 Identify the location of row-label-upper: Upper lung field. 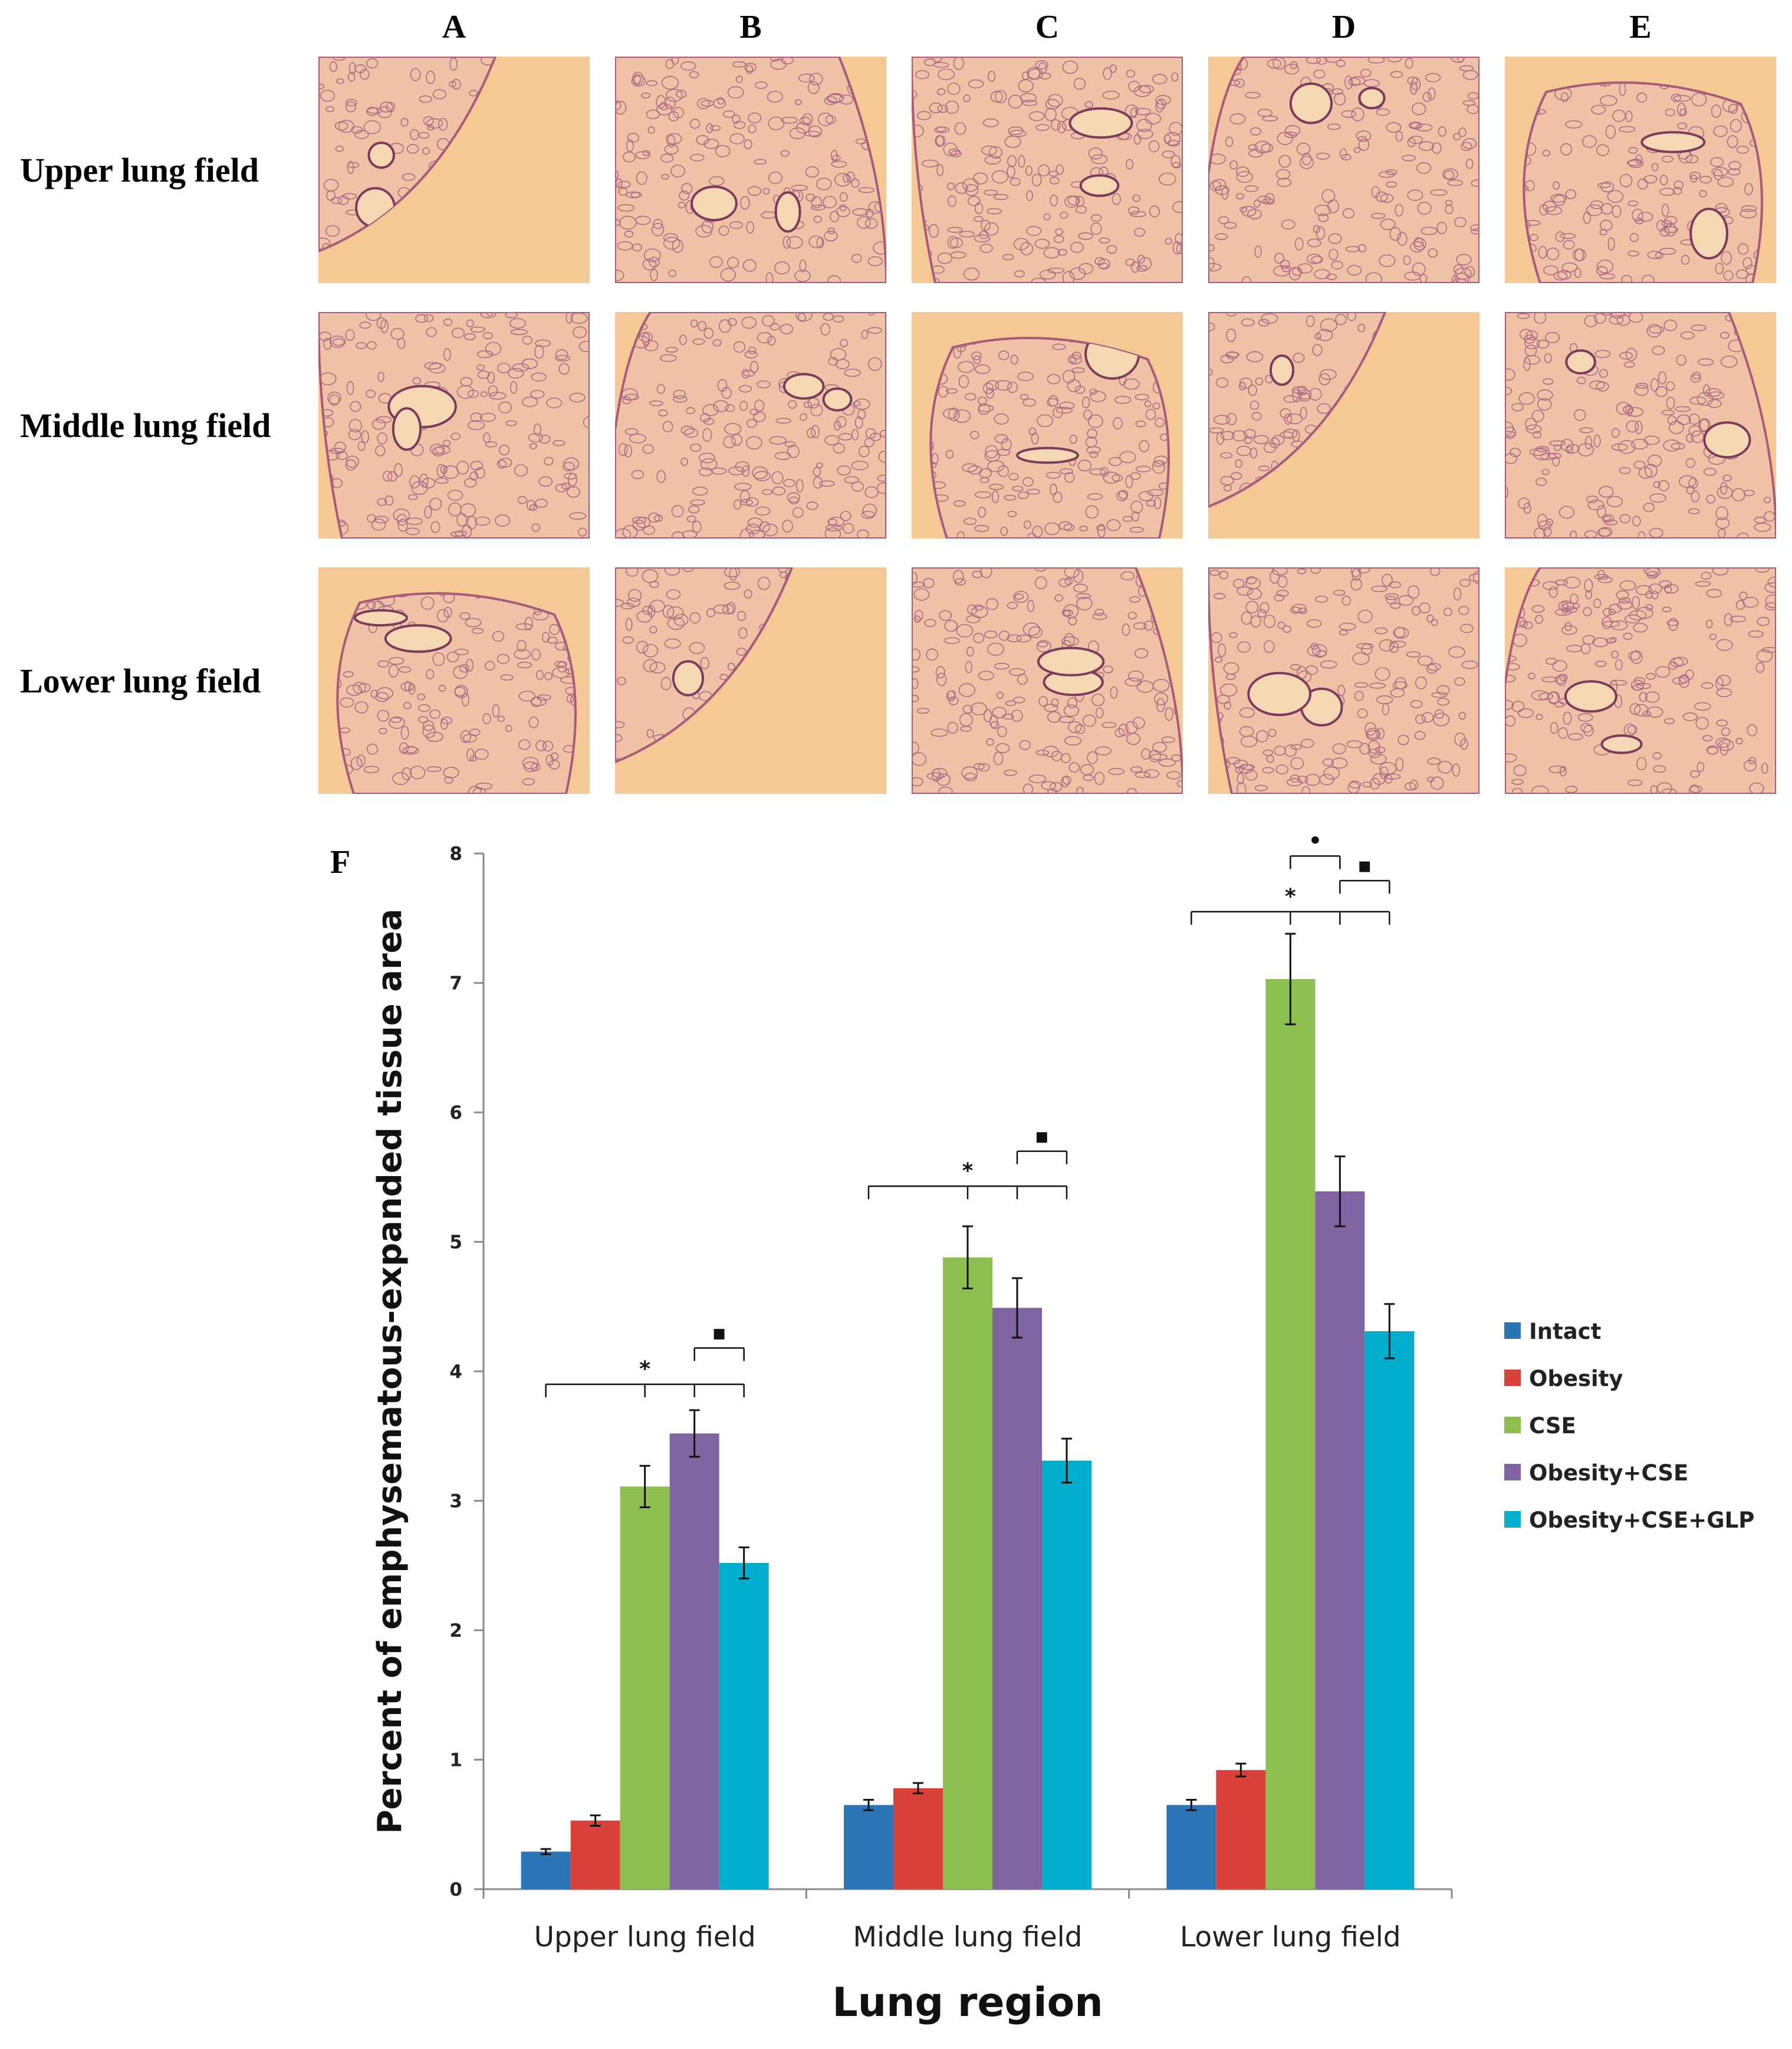
(139, 170).